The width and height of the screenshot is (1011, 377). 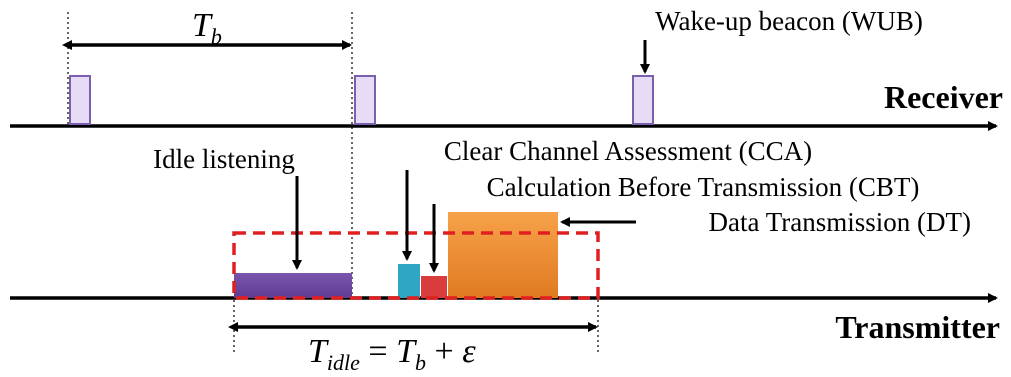 I want to click on transmitter-label: Transmitter, so click(x=917, y=327).